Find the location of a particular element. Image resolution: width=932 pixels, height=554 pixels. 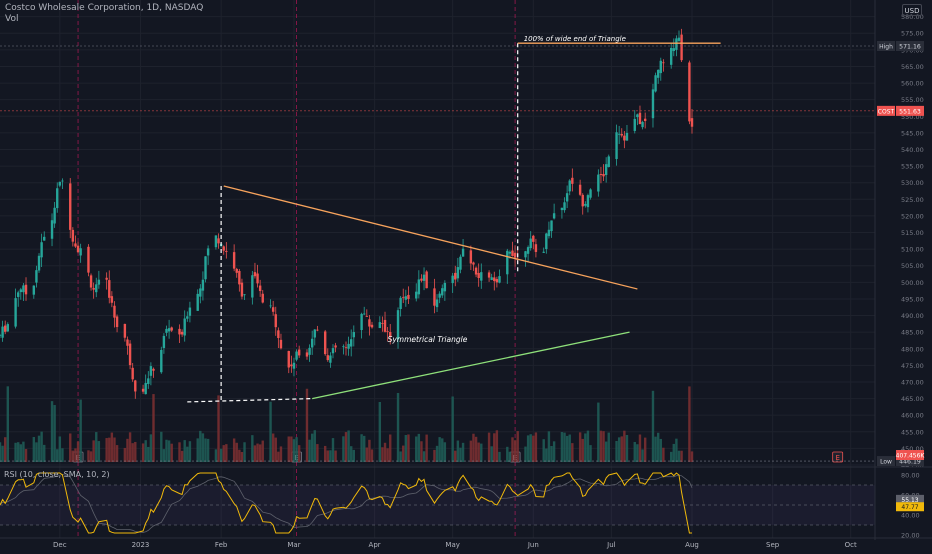

high-value: 571.16 is located at coordinates (910, 47).